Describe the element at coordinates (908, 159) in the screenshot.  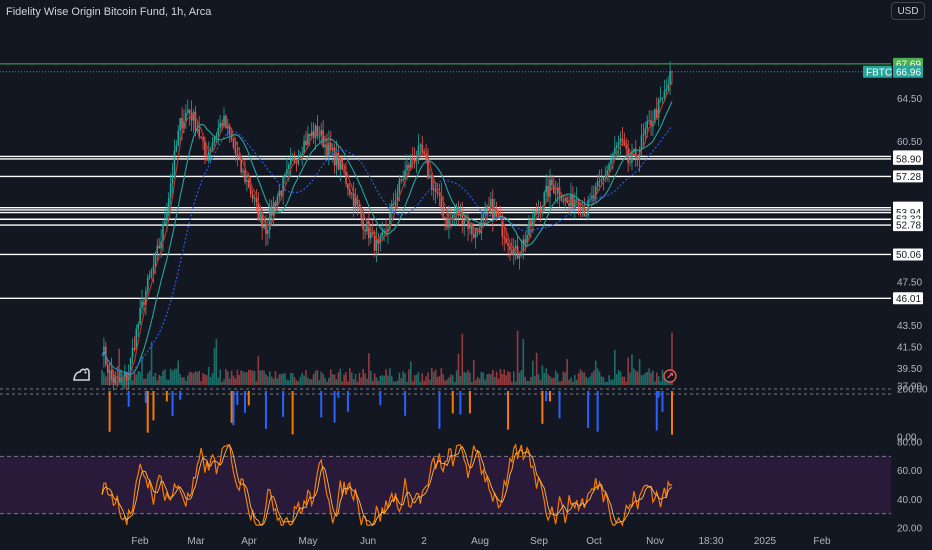
I see `level-price-tag: 58.90` at that location.